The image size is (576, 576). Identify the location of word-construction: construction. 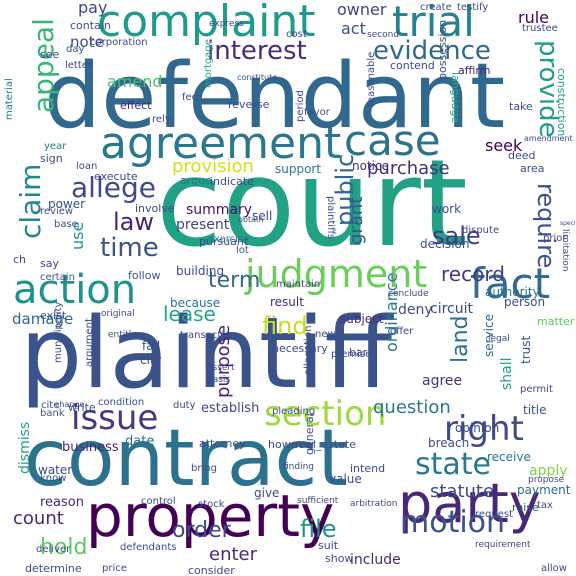
(561, 102).